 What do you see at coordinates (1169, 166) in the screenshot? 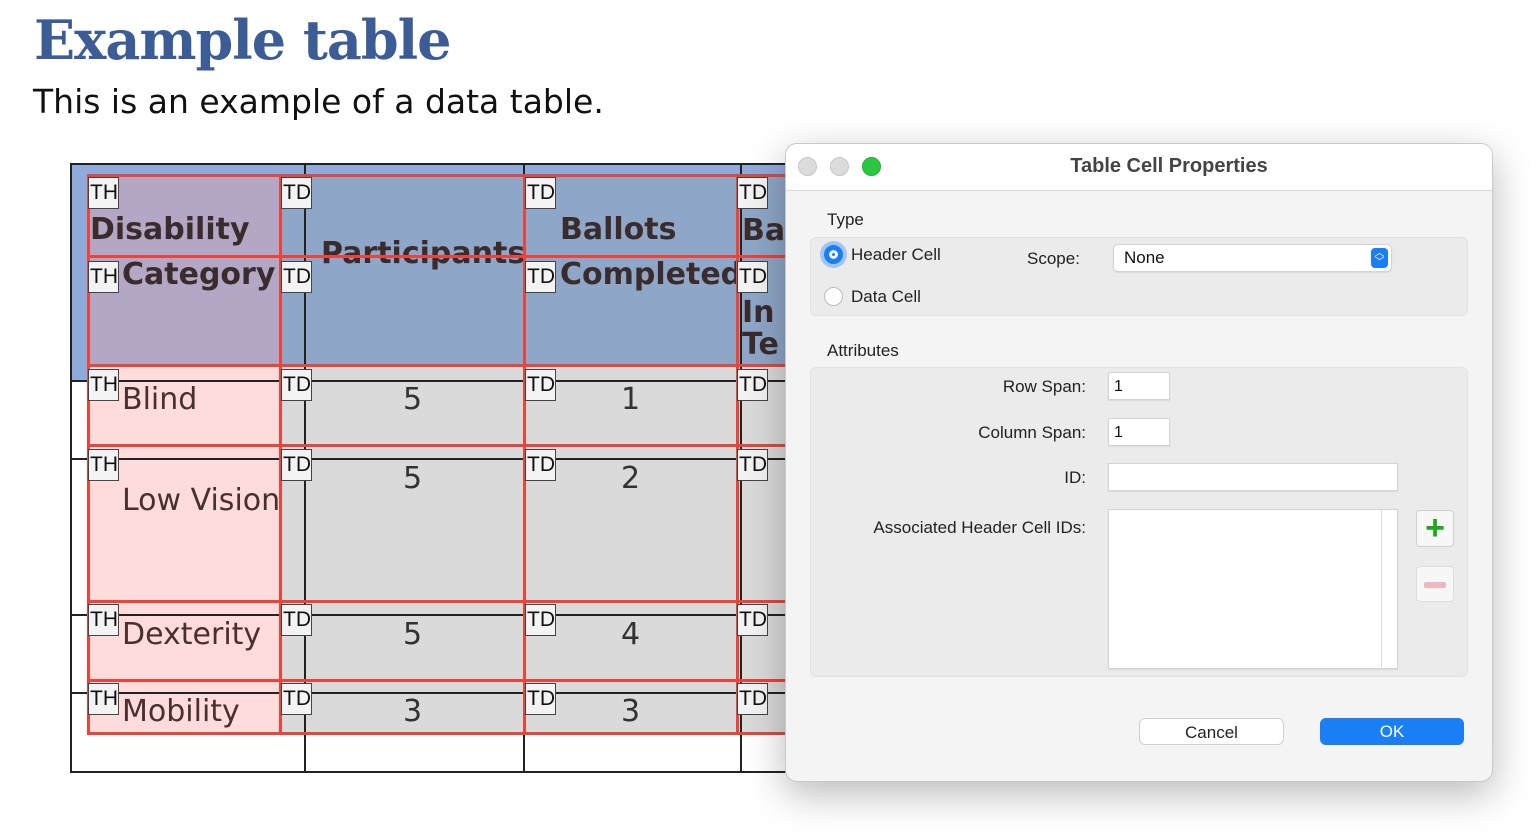
I see `dialog-title: Table Cell Properties` at bounding box center [1169, 166].